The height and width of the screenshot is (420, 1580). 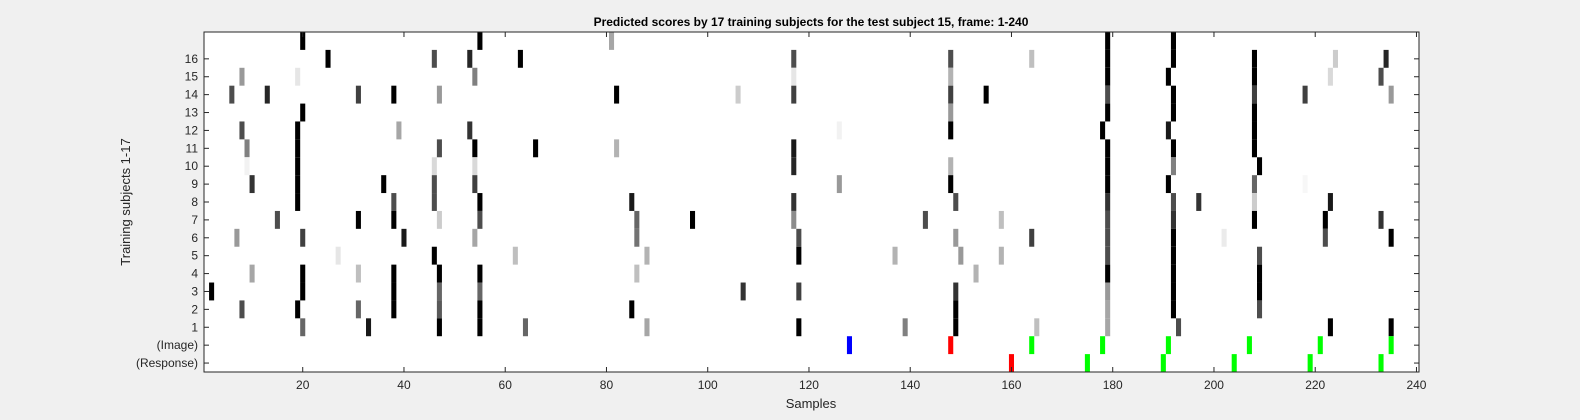 What do you see at coordinates (177, 345) in the screenshot?
I see `y-tick-label: (Image)` at bounding box center [177, 345].